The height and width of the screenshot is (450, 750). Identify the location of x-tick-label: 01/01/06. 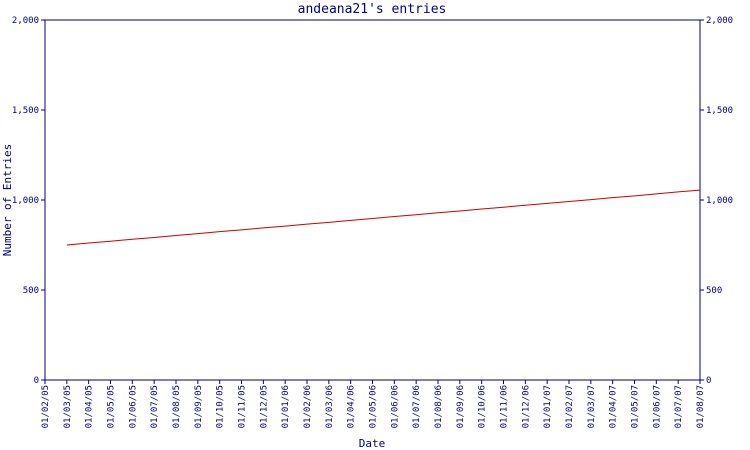
(286, 406).